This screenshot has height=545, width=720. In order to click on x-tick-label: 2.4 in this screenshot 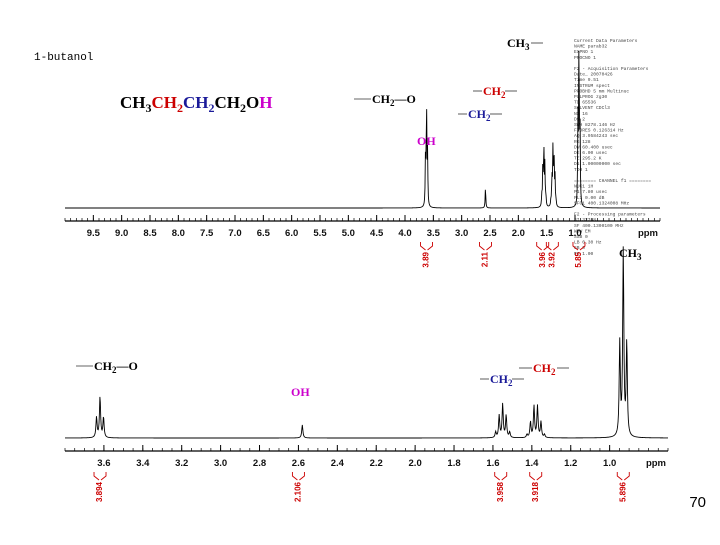, I will do `click(338, 463)`.